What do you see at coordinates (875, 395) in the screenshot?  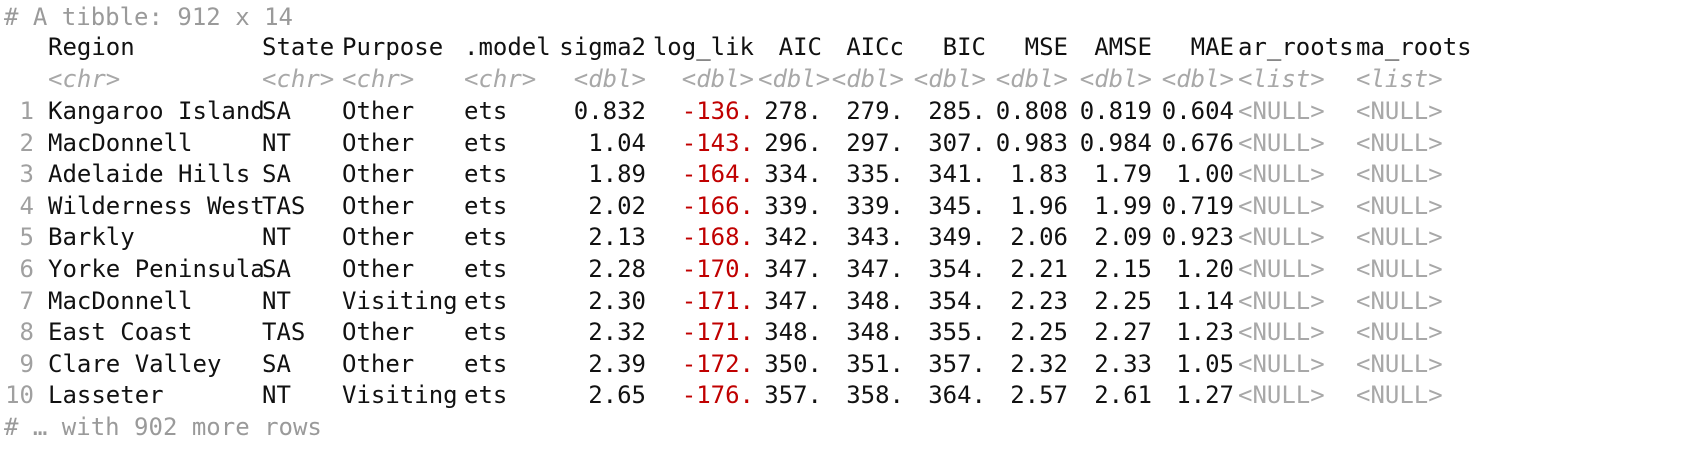 I see `table-cell: 358.` at bounding box center [875, 395].